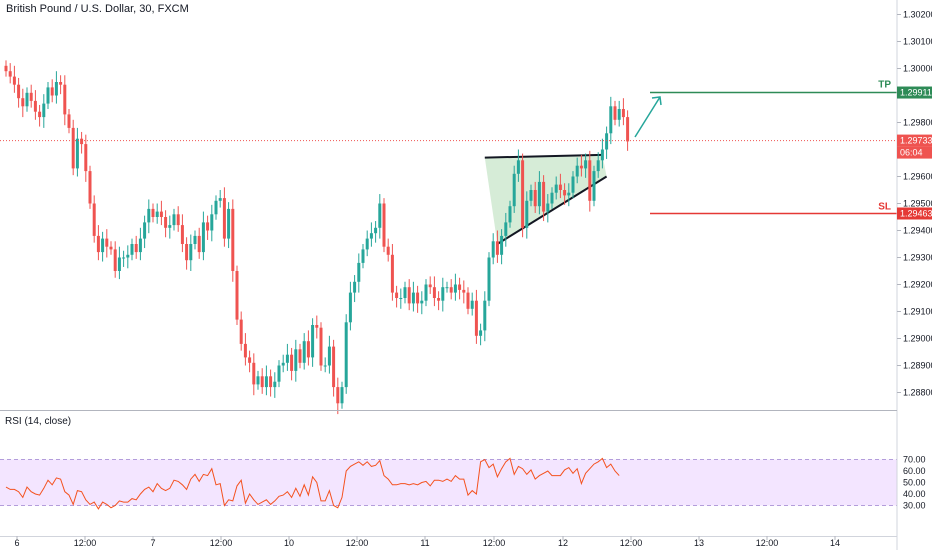 This screenshot has height=550, width=932. I want to click on rsi-title: RSI (14, close), so click(38, 421).